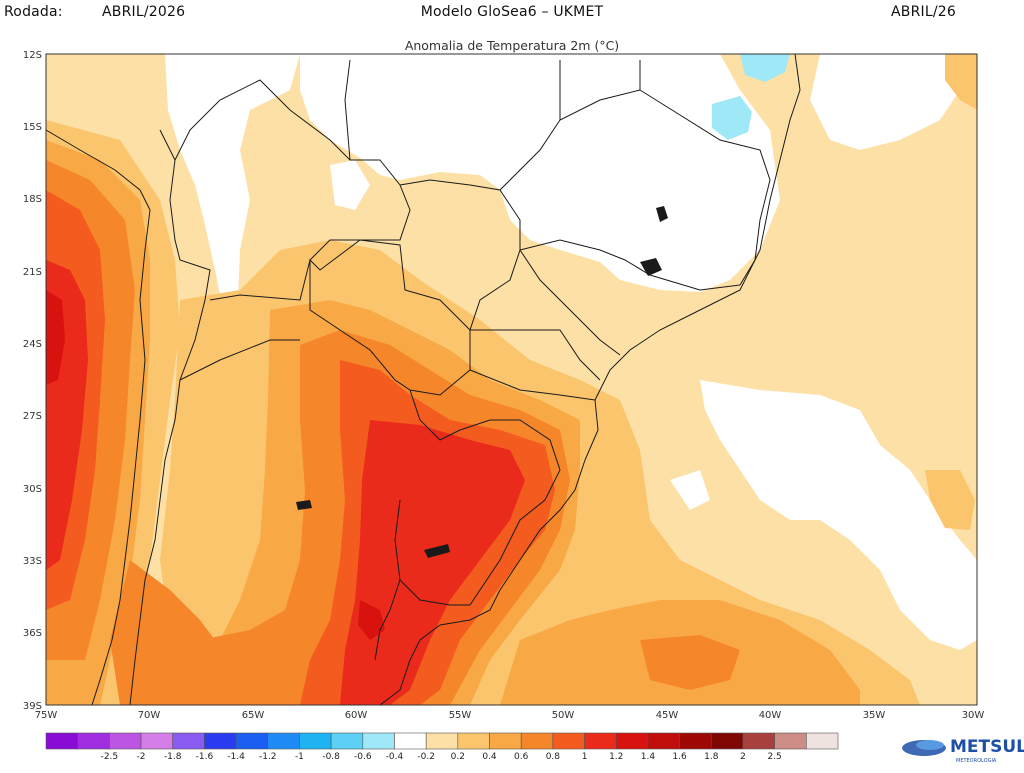  What do you see at coordinates (32, 416) in the screenshot?
I see `lat-label: 27S` at bounding box center [32, 416].